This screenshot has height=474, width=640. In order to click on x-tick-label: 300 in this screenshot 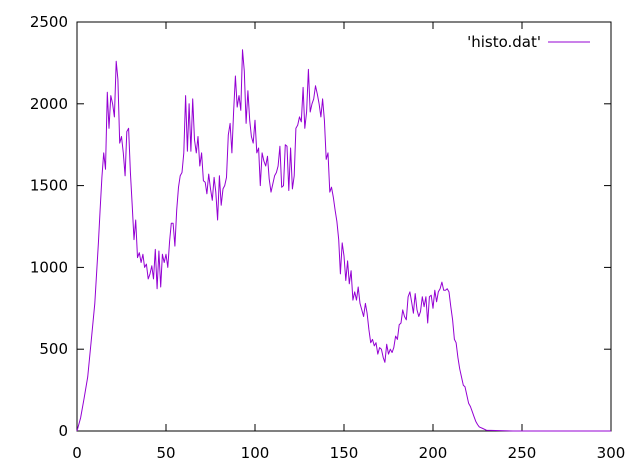, I will do `click(611, 453)`.